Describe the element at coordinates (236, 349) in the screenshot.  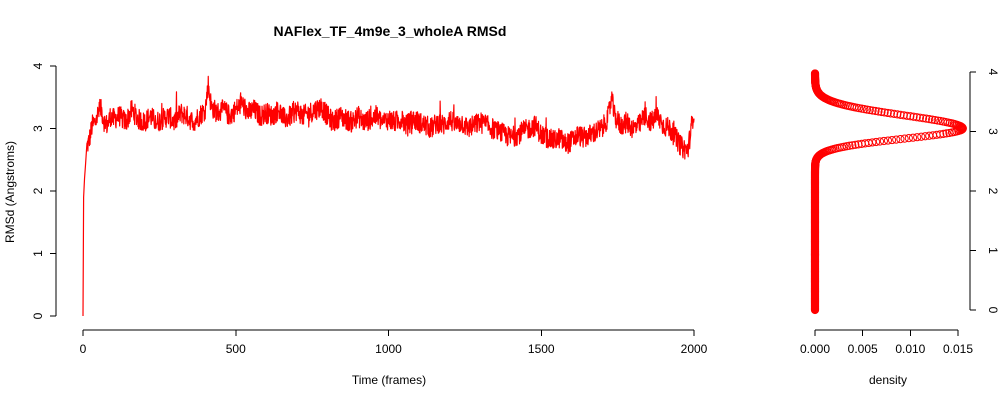
I see `x-tick-label: 500` at that location.